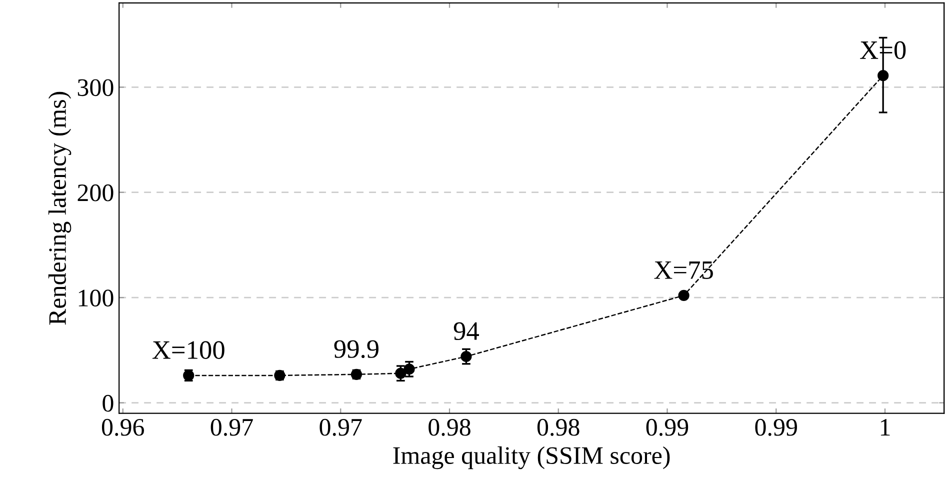 The image size is (945, 495). What do you see at coordinates (96, 87) in the screenshot?
I see `y-tick-label: 300` at bounding box center [96, 87].